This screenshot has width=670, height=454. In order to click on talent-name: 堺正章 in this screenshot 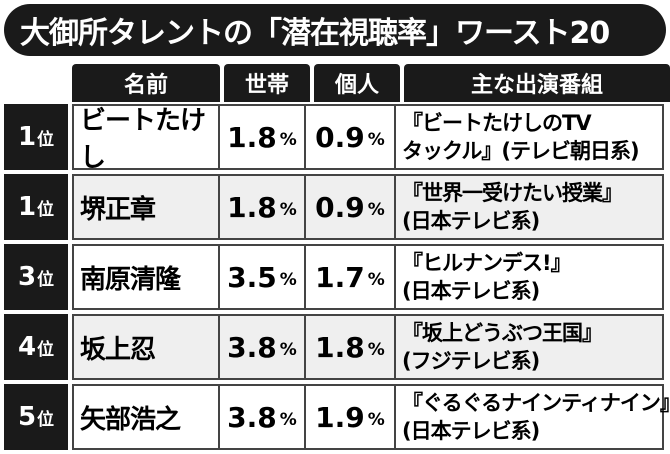, I will do `click(146, 207)`.